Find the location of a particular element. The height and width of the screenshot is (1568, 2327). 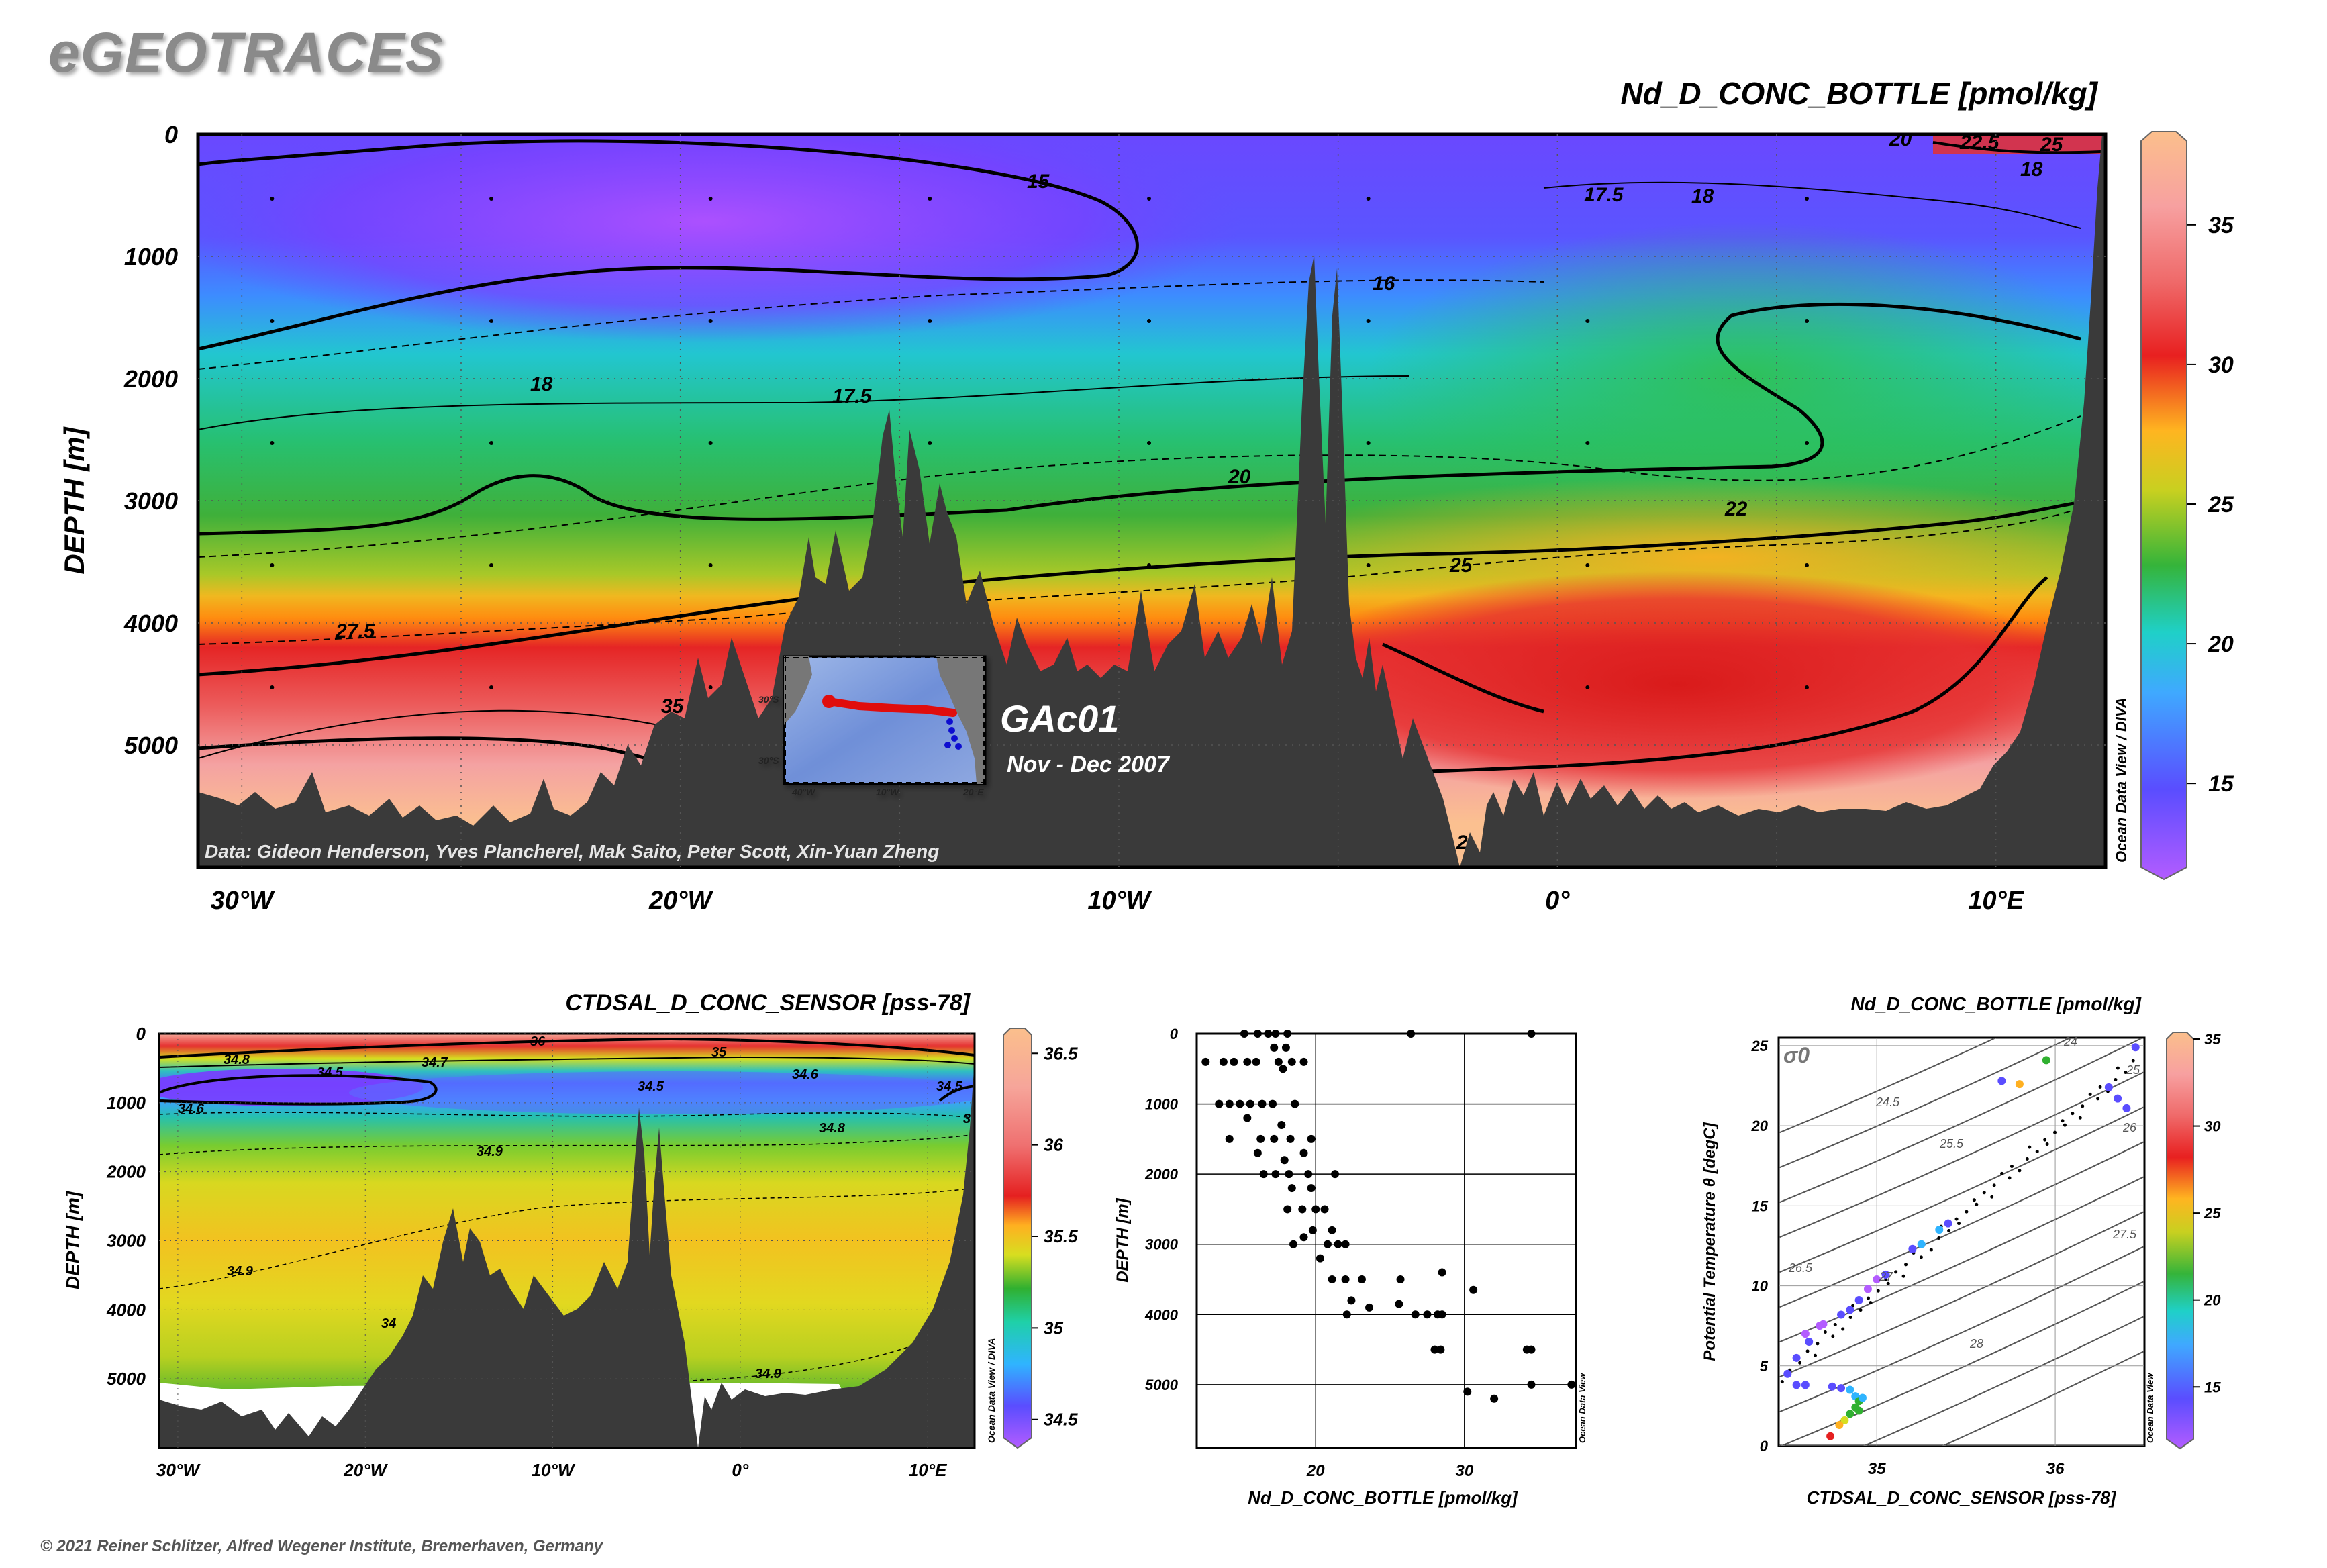

y-tick-label: 0 is located at coordinates (171, 134).